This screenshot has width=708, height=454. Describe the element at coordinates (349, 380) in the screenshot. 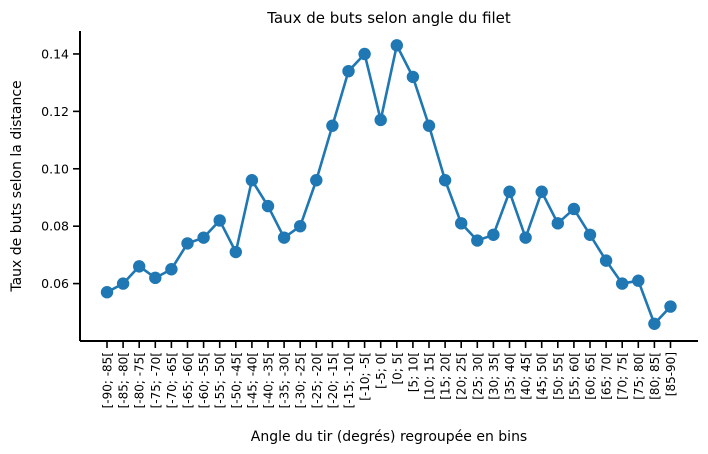

I see `x-tick-label: [-15; -10[` at that location.